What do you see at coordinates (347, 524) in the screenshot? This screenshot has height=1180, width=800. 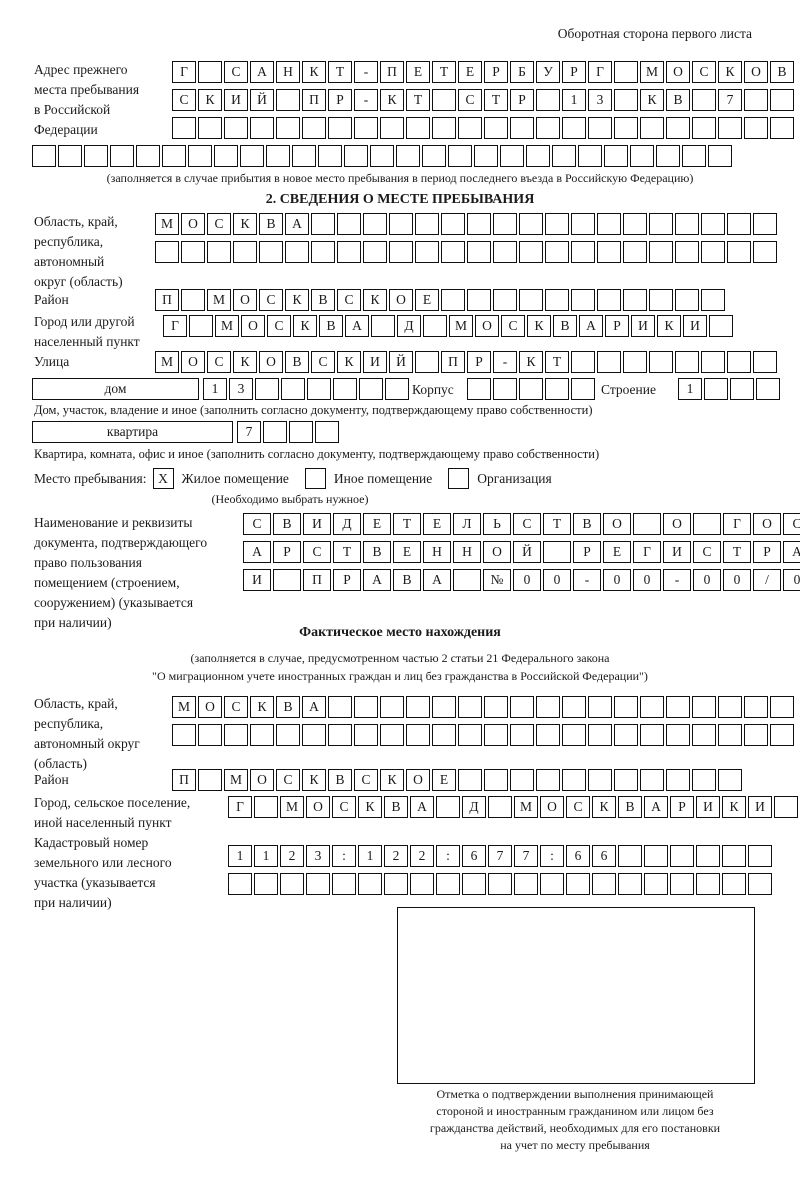 I see `form-cell: Д` at bounding box center [347, 524].